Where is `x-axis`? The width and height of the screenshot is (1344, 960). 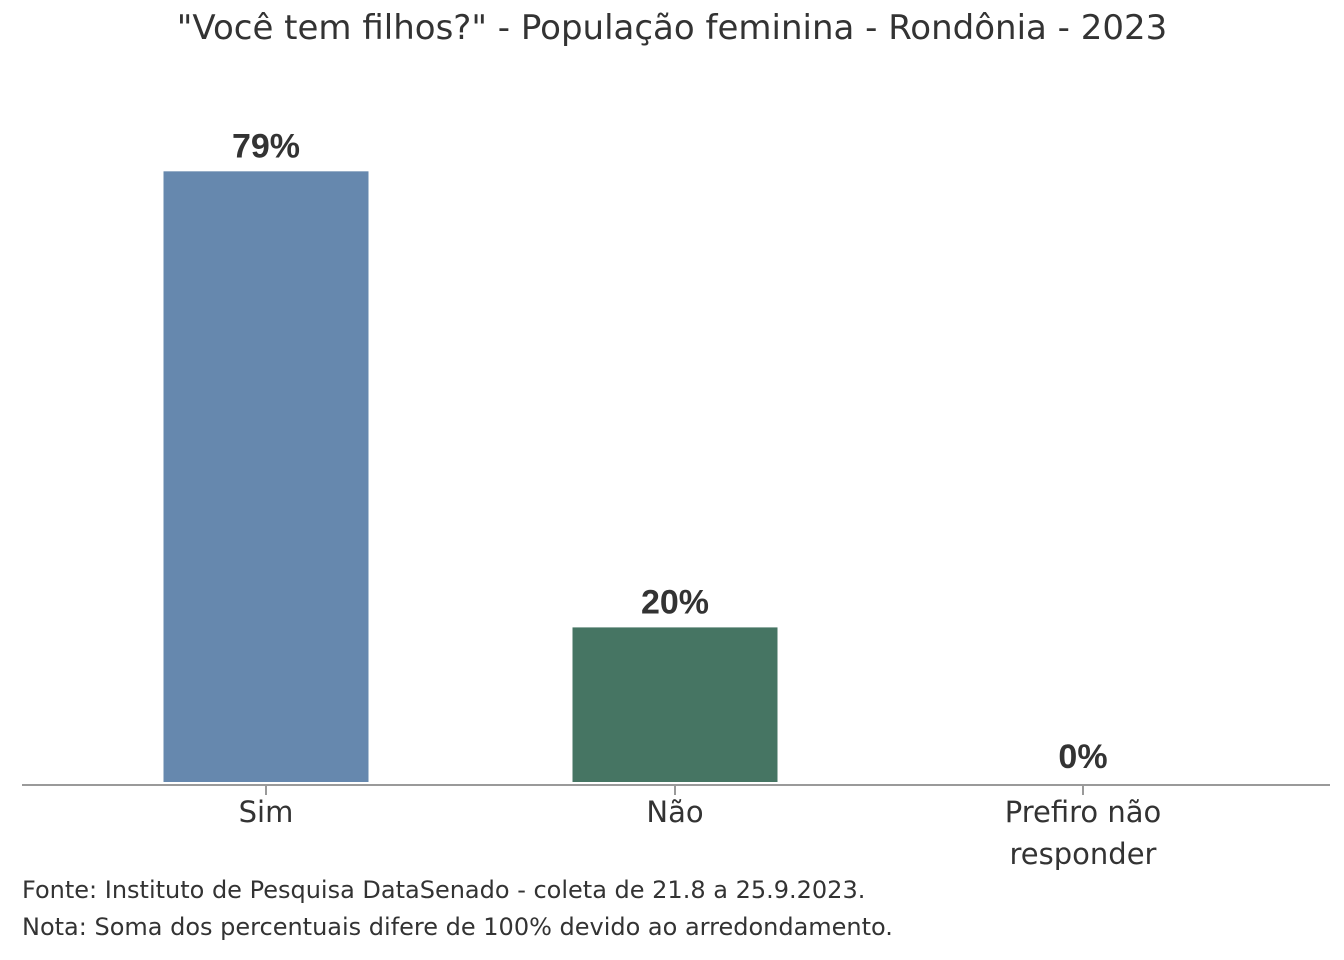
x-axis is located at coordinates (676, 789).